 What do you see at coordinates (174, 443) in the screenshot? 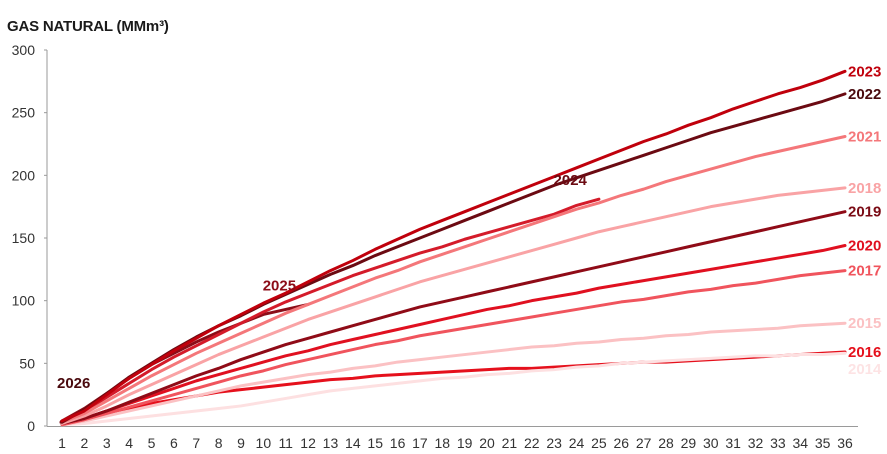
I see `x-tick-label: 6` at bounding box center [174, 443].